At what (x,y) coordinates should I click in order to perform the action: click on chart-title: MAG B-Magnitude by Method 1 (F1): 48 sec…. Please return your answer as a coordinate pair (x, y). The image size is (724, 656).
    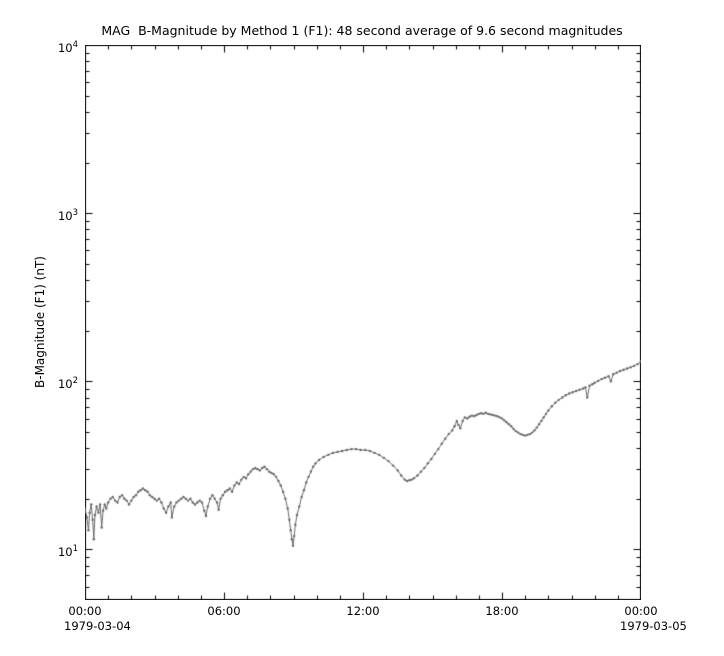
    Looking at the image, I should click on (362, 30).